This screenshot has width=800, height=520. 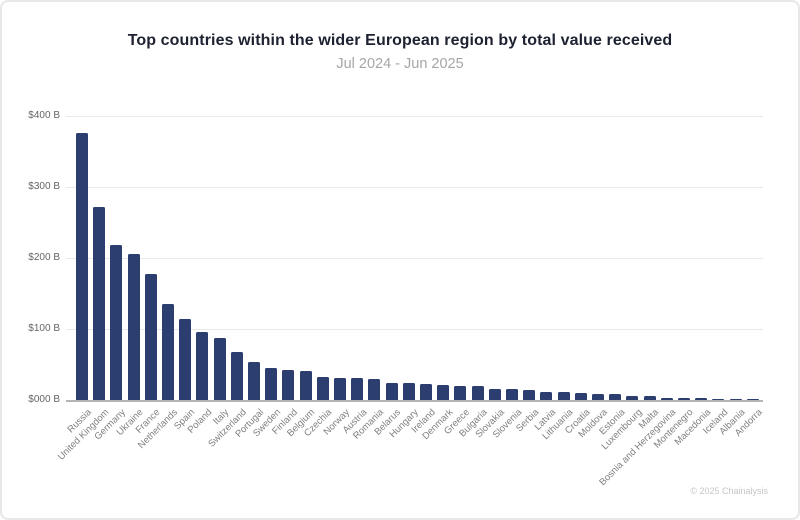 What do you see at coordinates (44, 115) in the screenshot?
I see `y-axis-tick-label: $400 B` at bounding box center [44, 115].